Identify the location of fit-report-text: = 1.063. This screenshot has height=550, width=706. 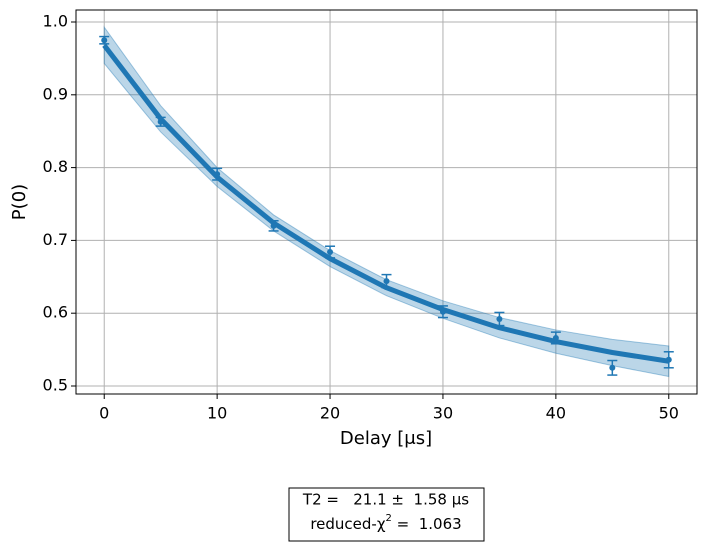
(427, 524).